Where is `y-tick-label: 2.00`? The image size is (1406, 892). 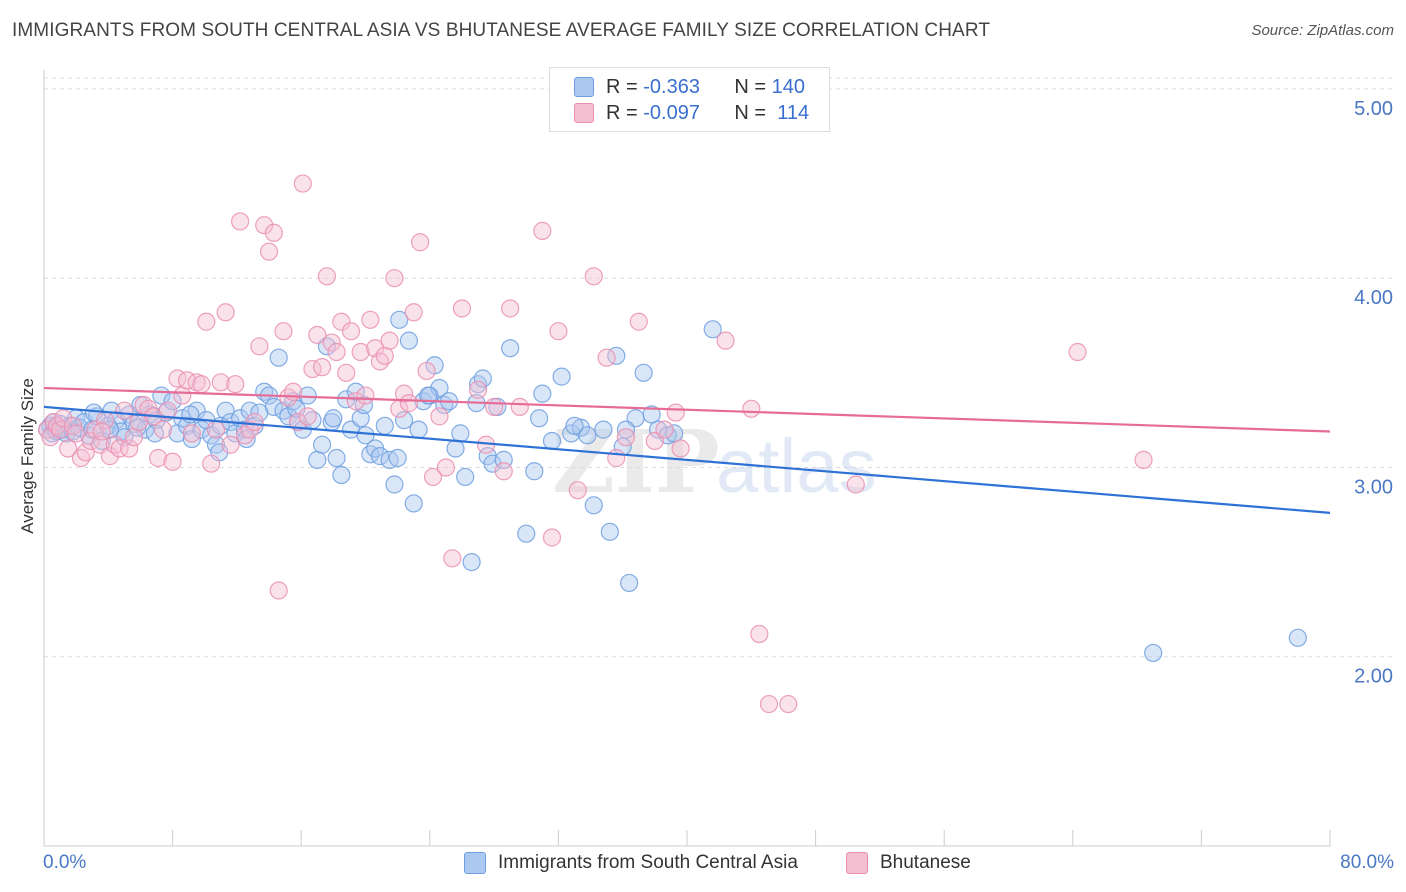
y-tick-label: 2.00 is located at coordinates (1373, 677).